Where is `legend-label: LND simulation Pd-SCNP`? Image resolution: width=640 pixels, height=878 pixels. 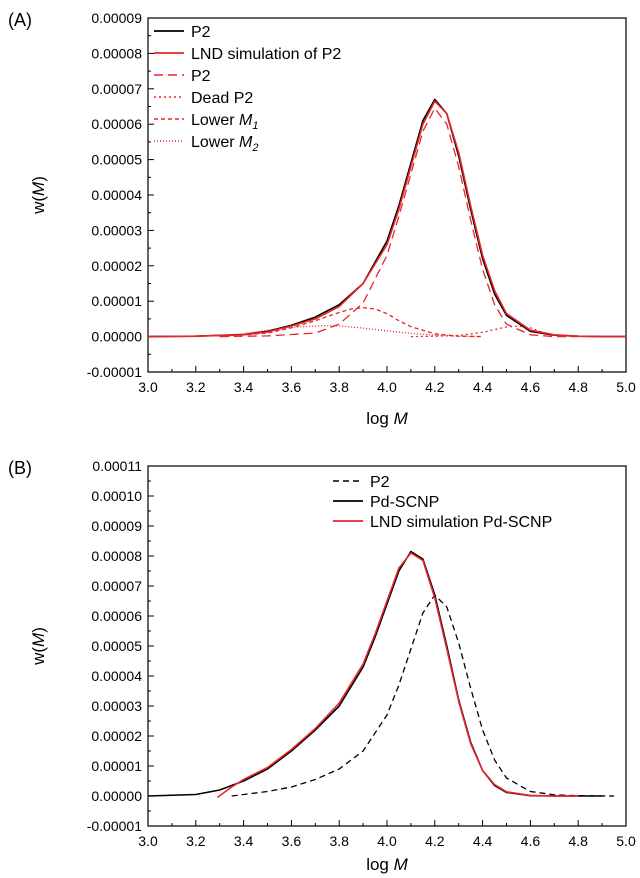
legend-label: LND simulation Pd-SCNP is located at coordinates (461, 522).